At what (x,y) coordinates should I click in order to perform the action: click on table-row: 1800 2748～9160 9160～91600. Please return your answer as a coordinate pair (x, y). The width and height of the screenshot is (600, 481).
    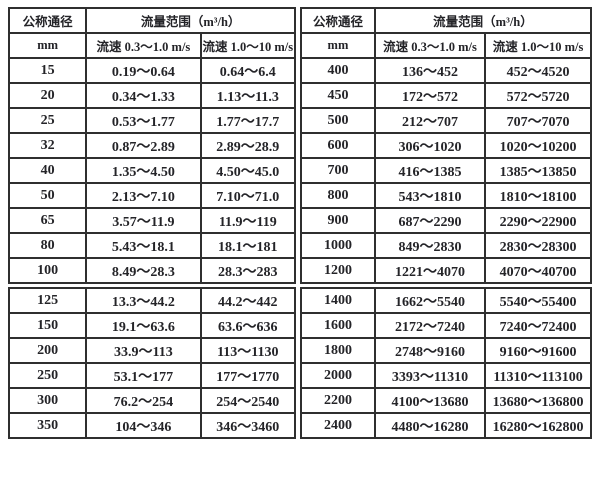
    Looking at the image, I should click on (446, 350).